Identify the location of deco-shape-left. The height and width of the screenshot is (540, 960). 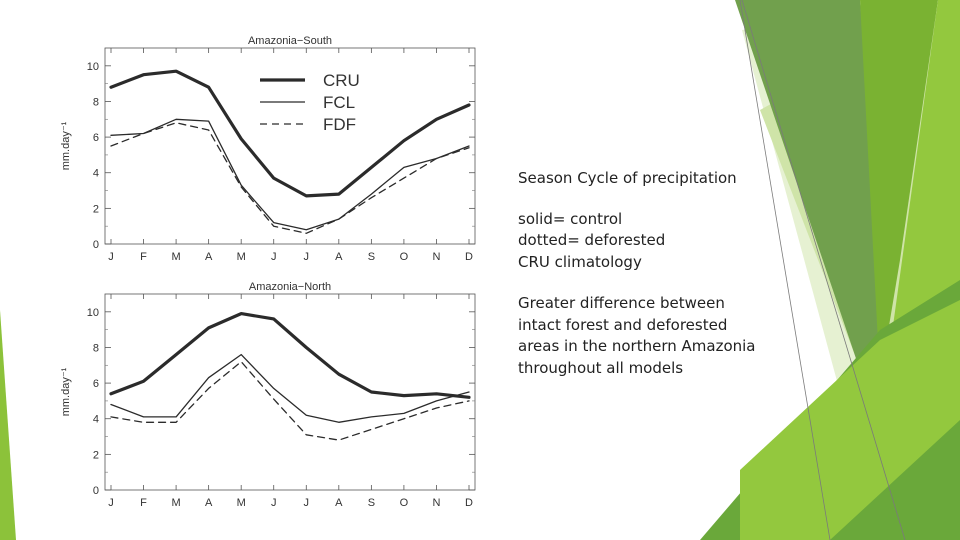
(8, 425).